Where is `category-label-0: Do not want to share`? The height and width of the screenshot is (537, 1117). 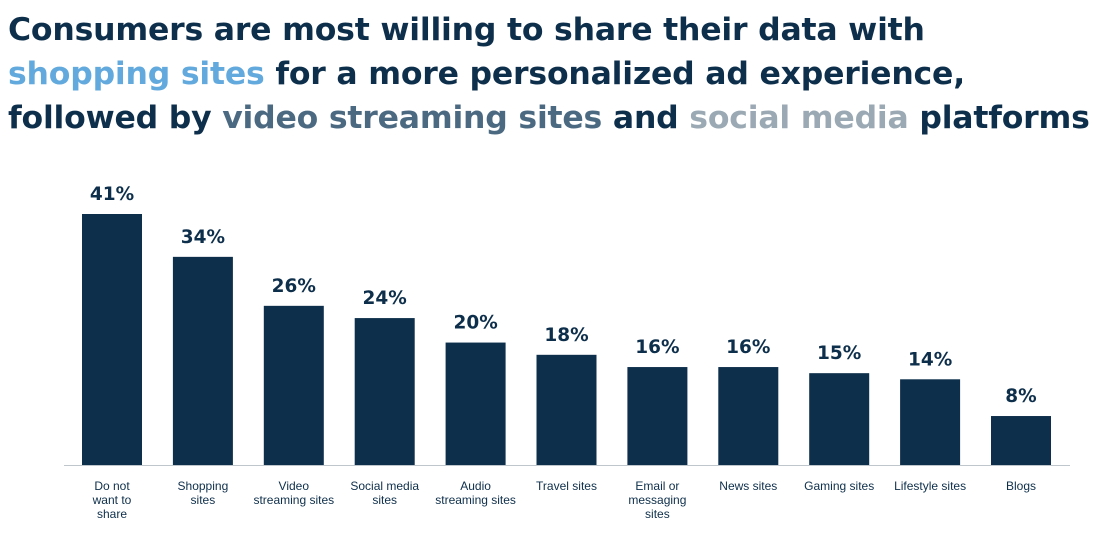 category-label-0: Do not want to share is located at coordinates (112, 500).